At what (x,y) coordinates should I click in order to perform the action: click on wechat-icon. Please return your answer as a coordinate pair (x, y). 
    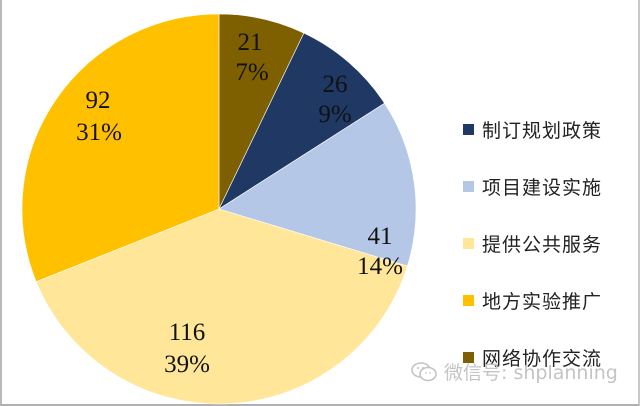
    Looking at the image, I should click on (424, 371).